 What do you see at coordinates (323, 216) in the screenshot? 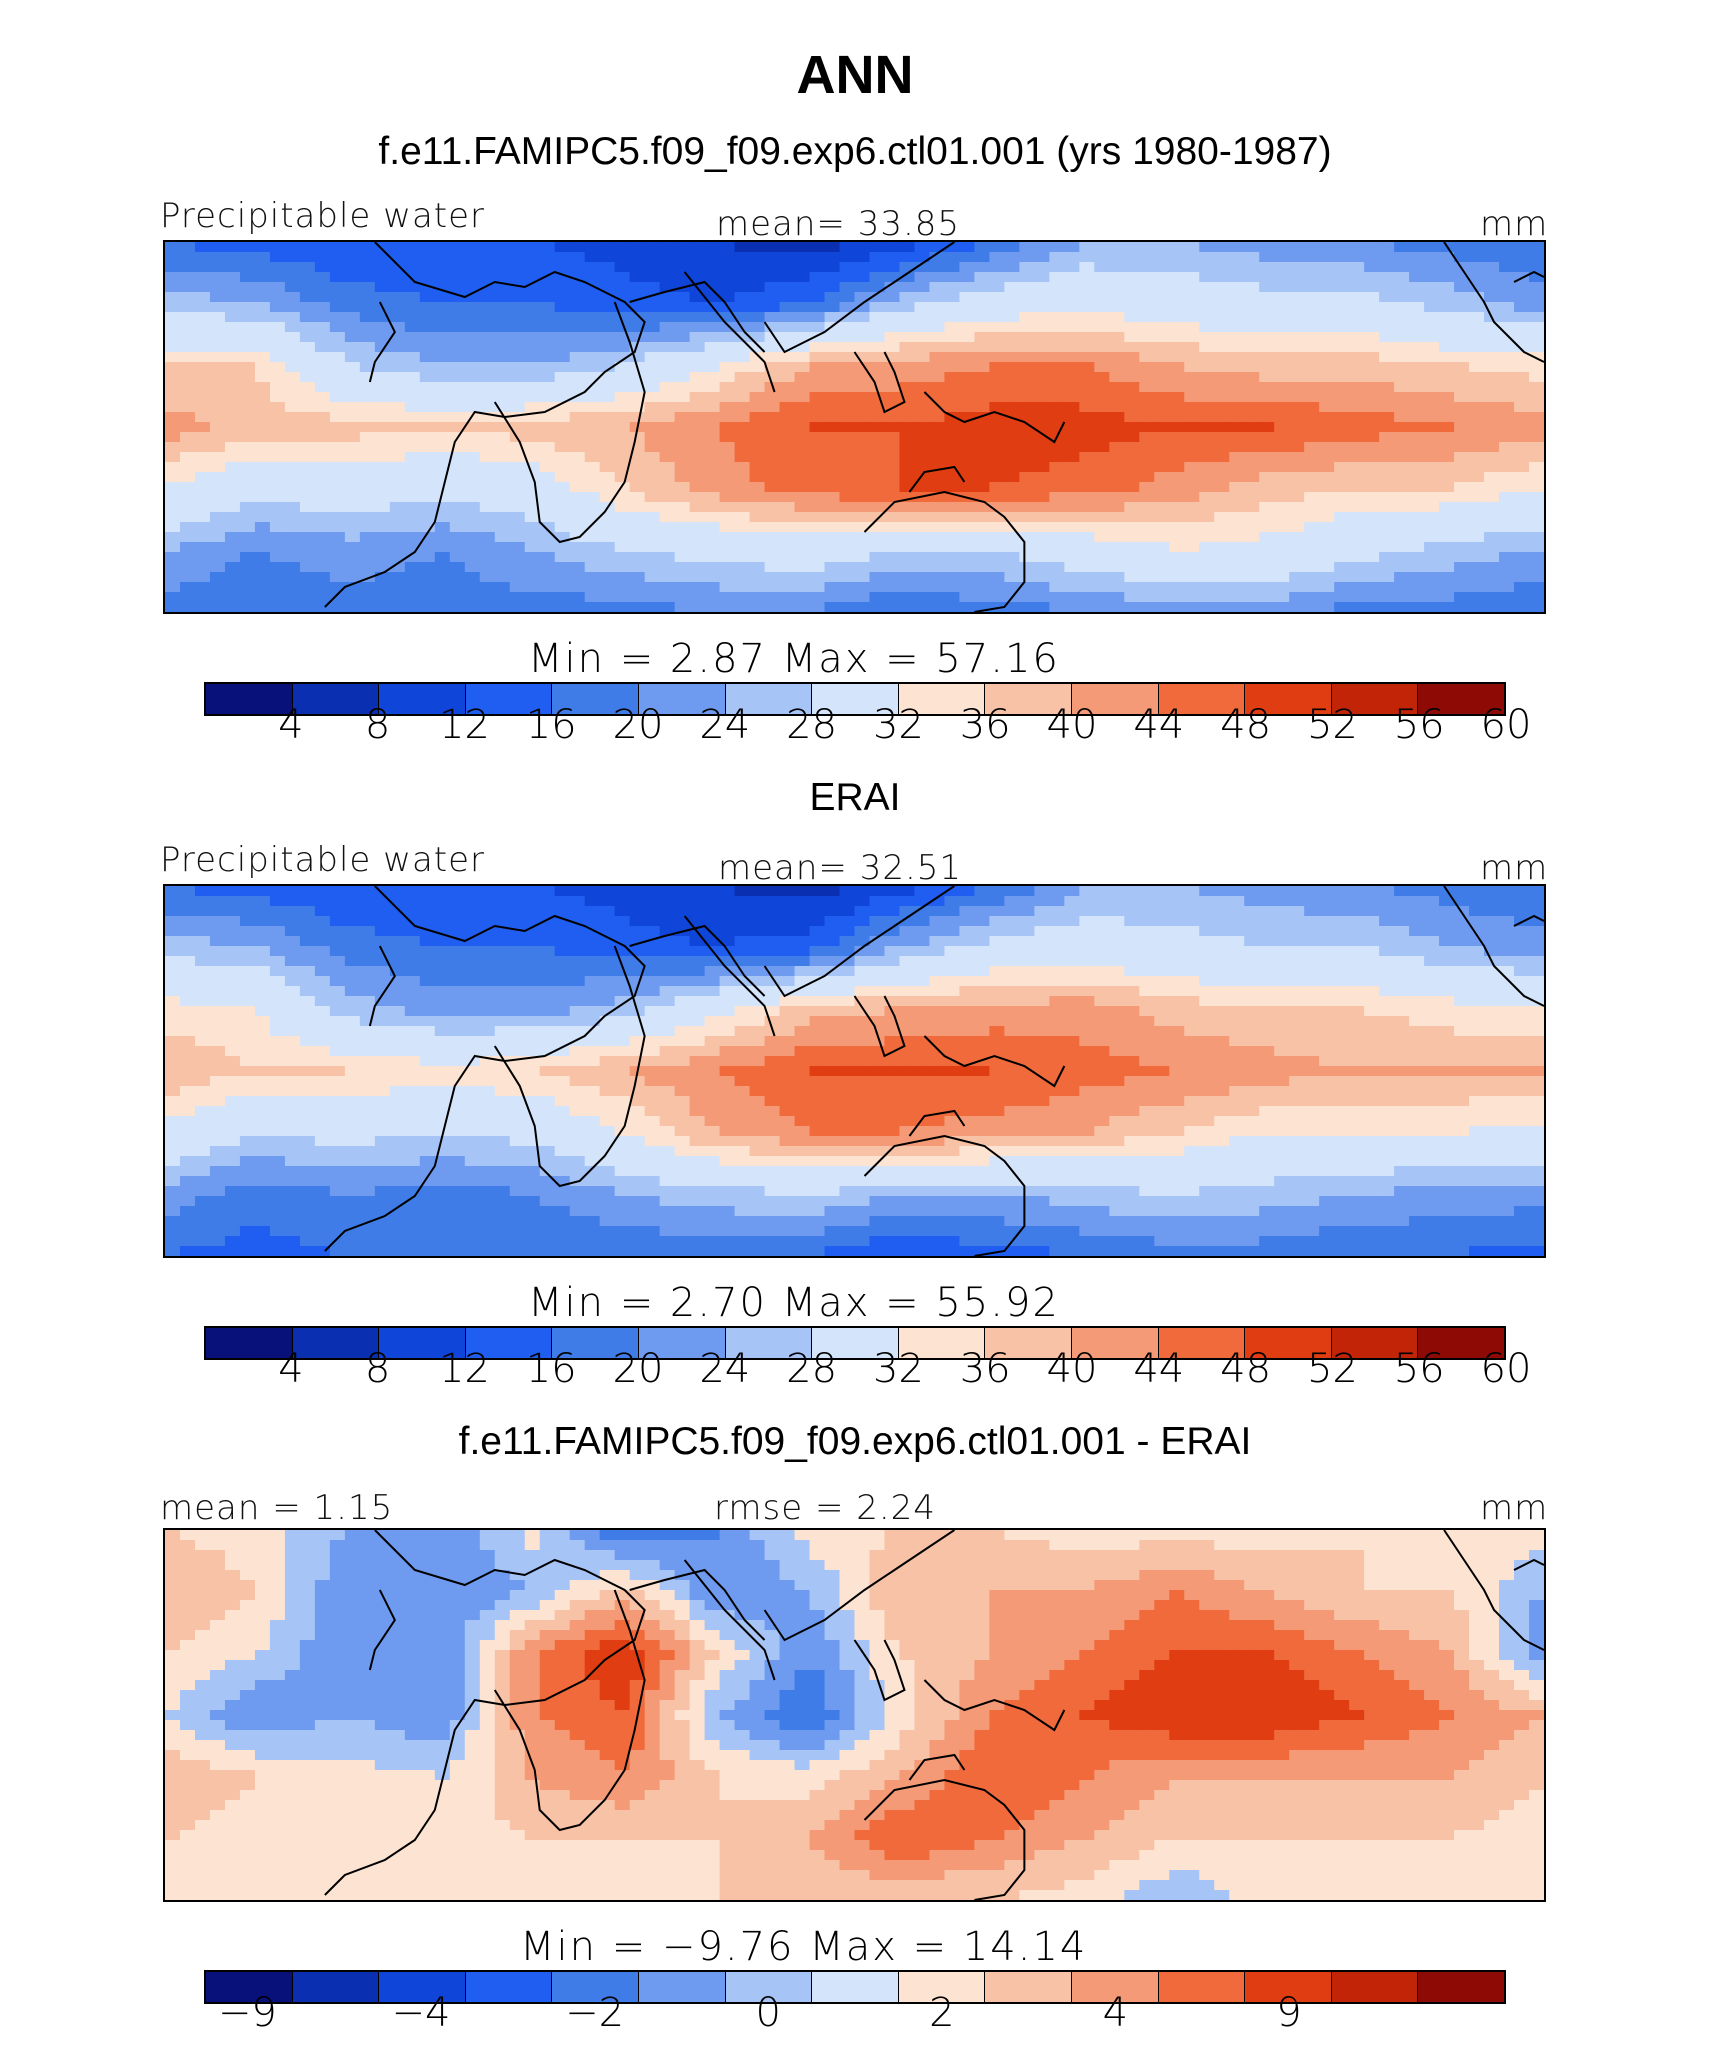
I see `panel1-left-label: Precipitable water` at bounding box center [323, 216].